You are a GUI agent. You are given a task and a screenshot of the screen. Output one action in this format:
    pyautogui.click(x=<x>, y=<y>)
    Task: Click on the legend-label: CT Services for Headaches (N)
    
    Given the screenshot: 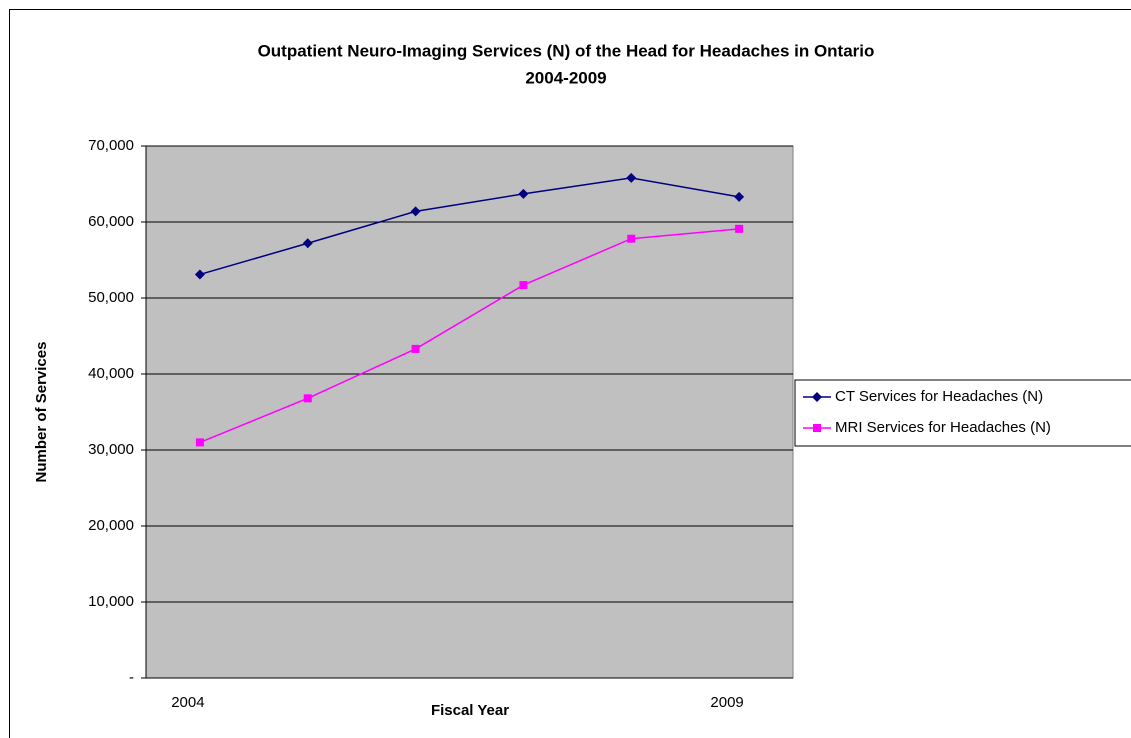 What is the action you would take?
    pyautogui.click(x=939, y=396)
    